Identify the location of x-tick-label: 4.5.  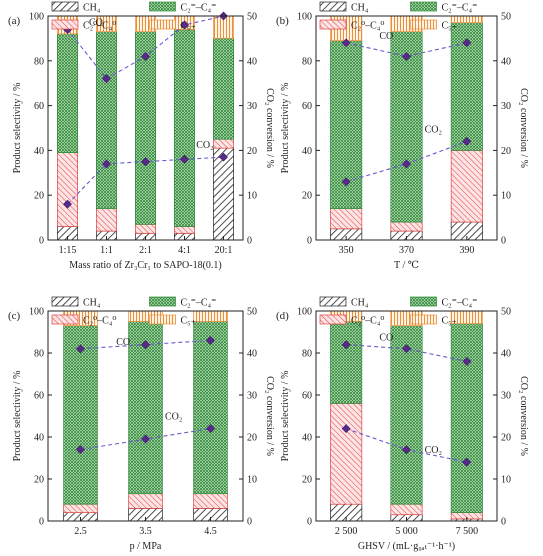
(210, 531).